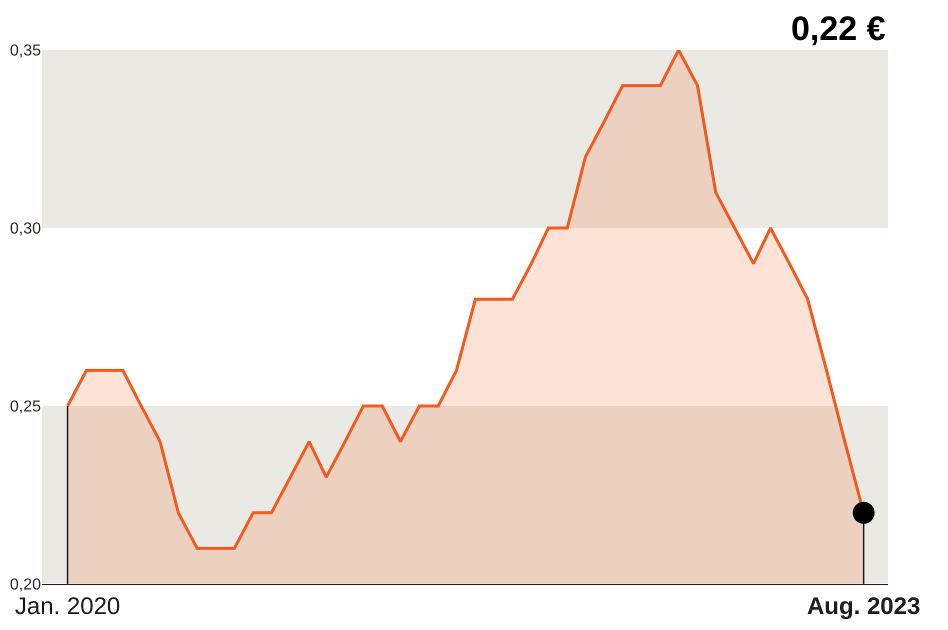  I want to click on y-tick-label: 0,30, so click(26, 229).